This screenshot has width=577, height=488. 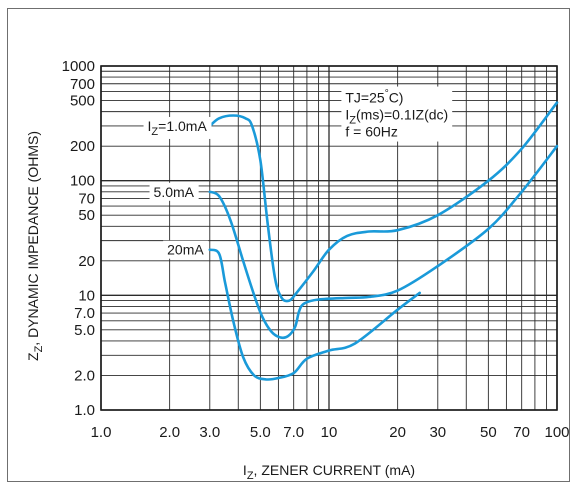 I want to click on annotation-bg, so click(x=397, y=114).